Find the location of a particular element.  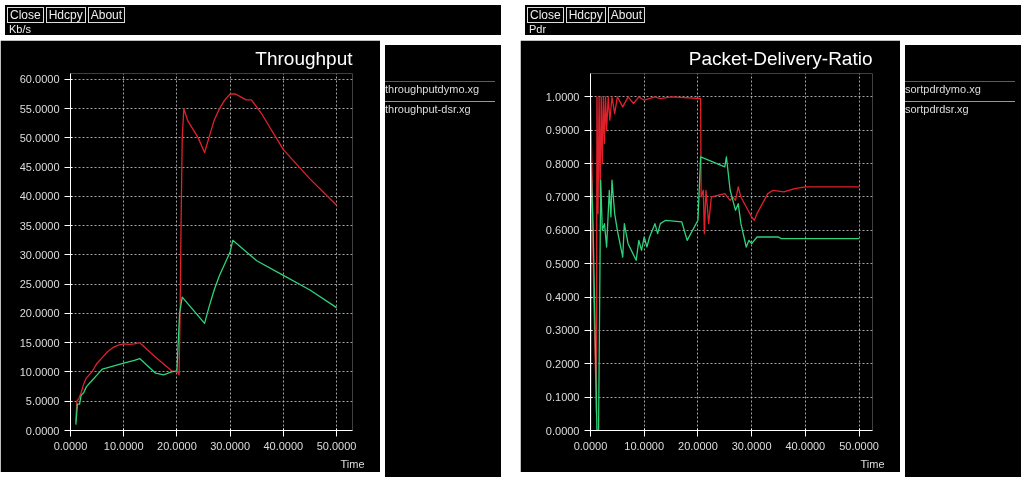

y-tick-label: 0.1000 is located at coordinates (562, 397).